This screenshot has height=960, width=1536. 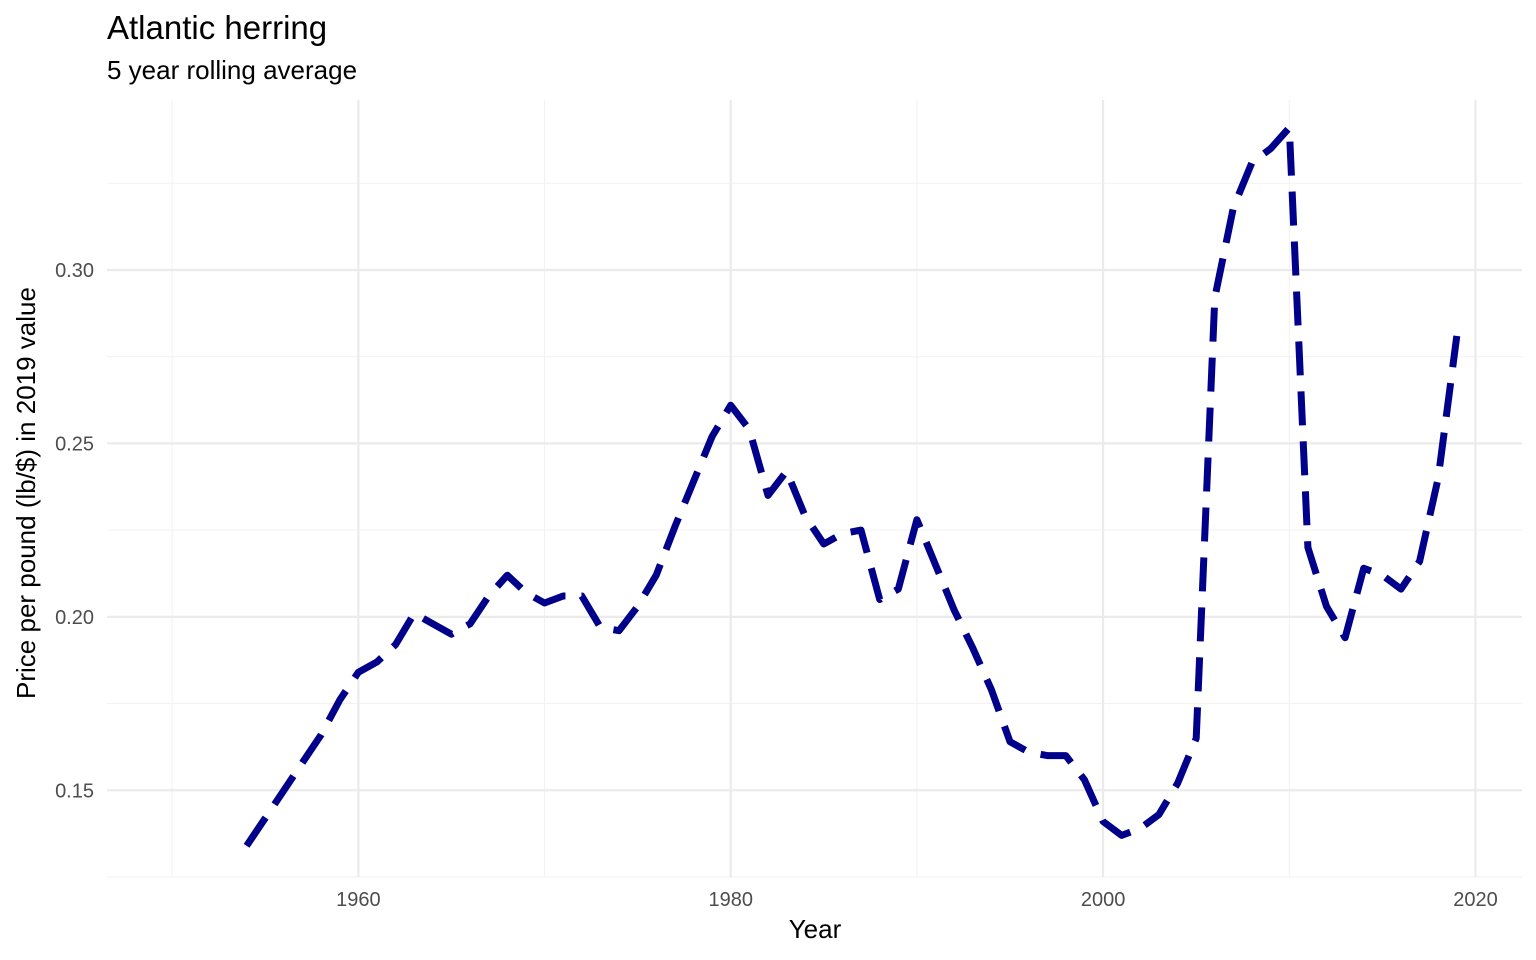 I want to click on y-tick-label: 0.20, so click(x=74, y=618).